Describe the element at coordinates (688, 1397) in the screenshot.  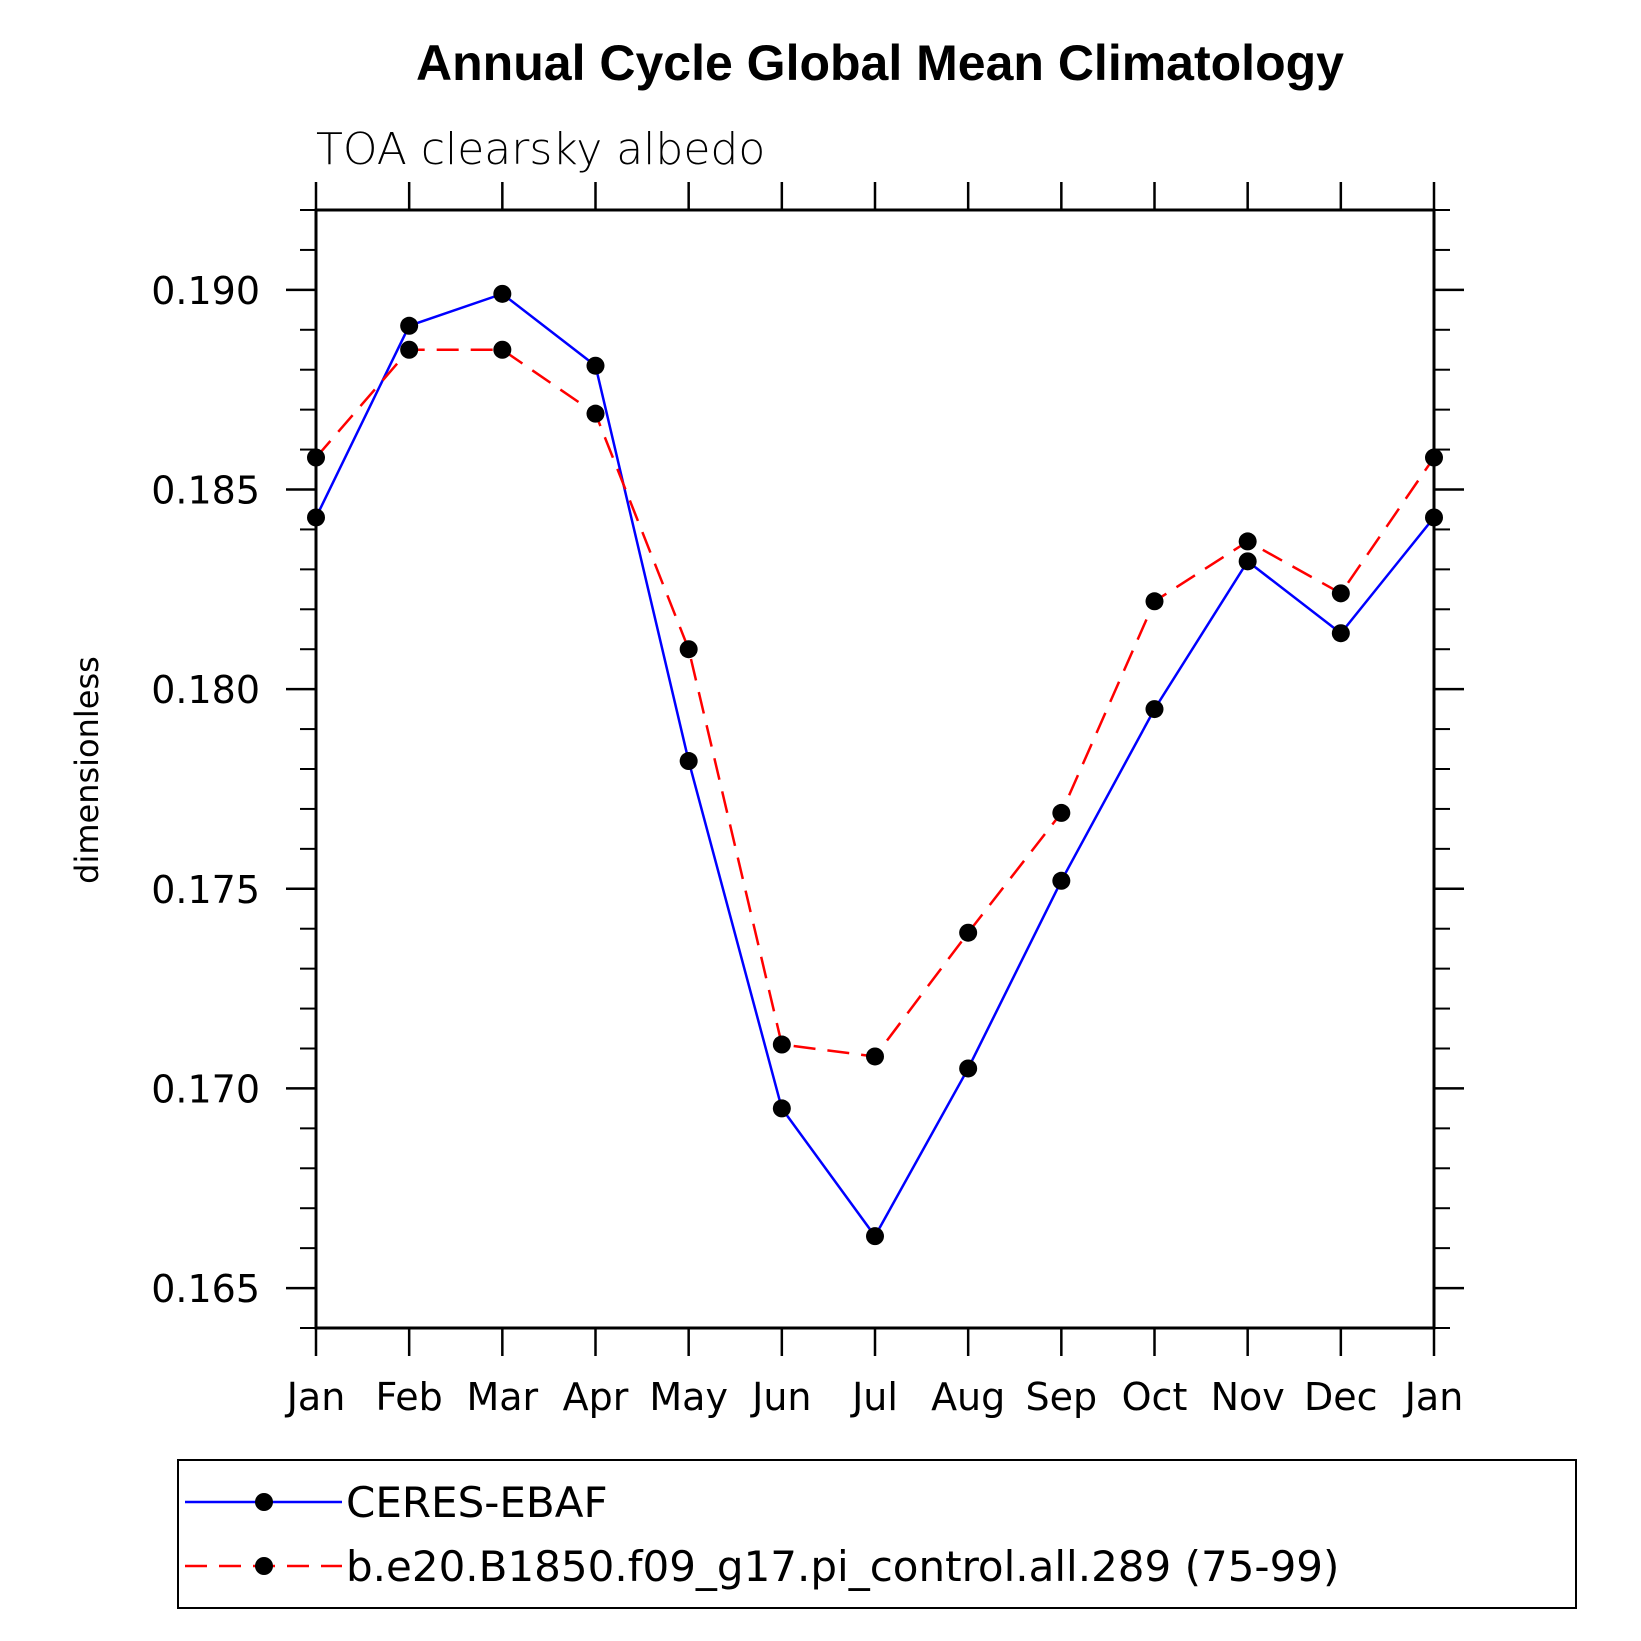
I see `x-tick-label: May` at that location.